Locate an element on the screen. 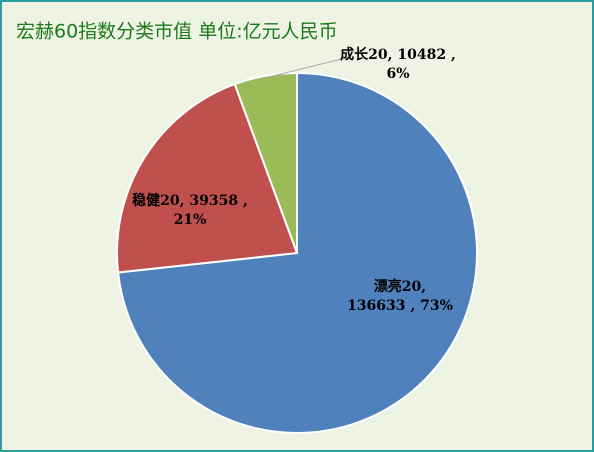 This screenshot has height=452, width=594. data-label: 21% is located at coordinates (190, 220).